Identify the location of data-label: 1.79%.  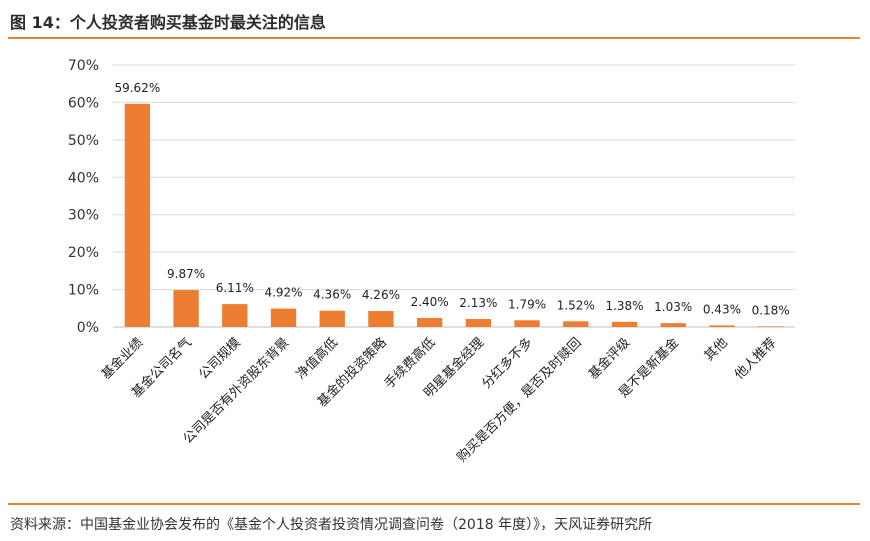
(527, 304).